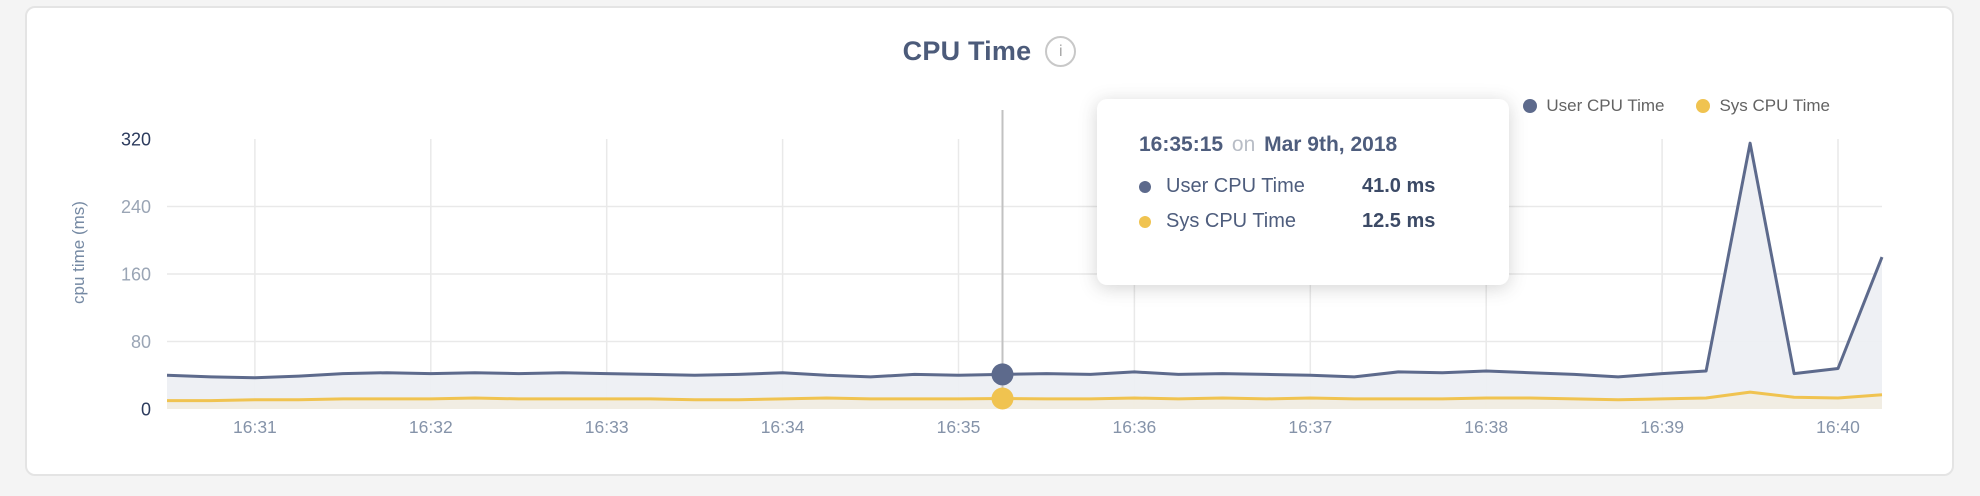 This screenshot has width=1980, height=496. I want to click on x-tick-label: 16:32, so click(431, 427).